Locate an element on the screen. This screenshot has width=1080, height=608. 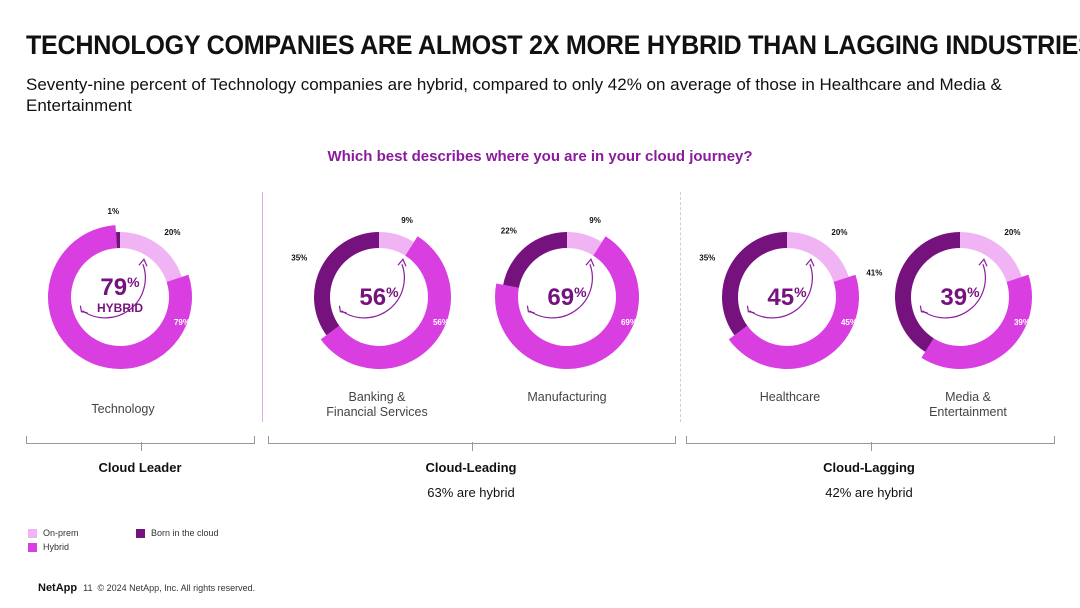
group-label-leading: Cloud-Leading is located at coordinates (471, 467).